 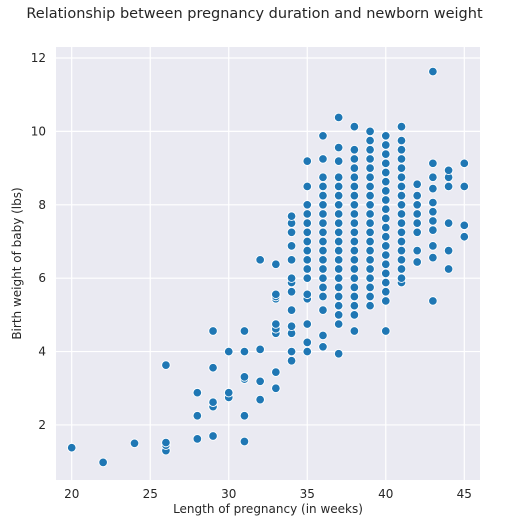 What do you see at coordinates (42, 278) in the screenshot?
I see `y-tick-label: 6` at bounding box center [42, 278].